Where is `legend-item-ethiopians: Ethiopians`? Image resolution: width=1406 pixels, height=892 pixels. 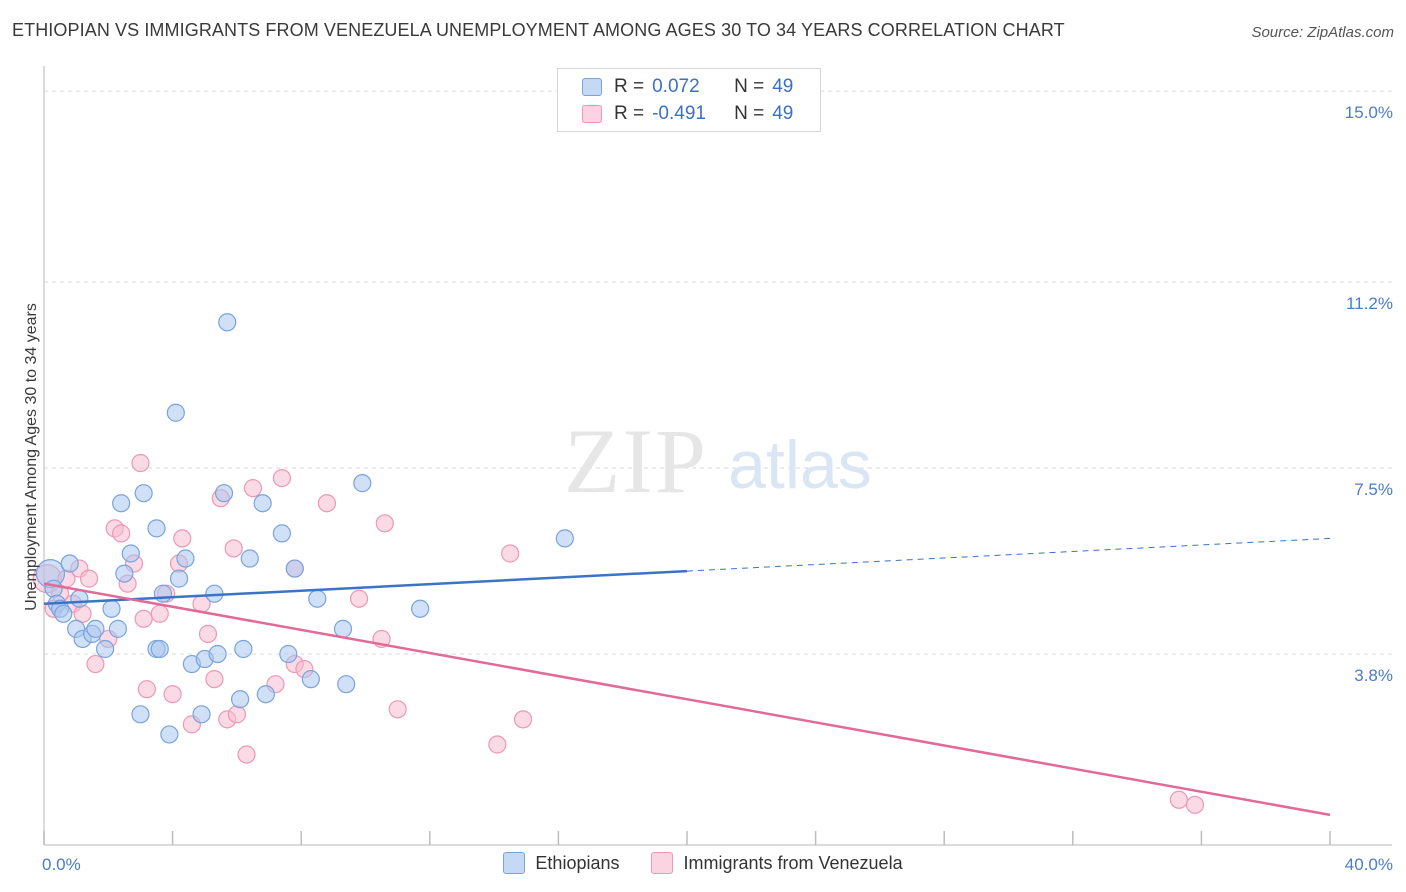 legend-item-ethiopians: Ethiopians is located at coordinates (561, 863).